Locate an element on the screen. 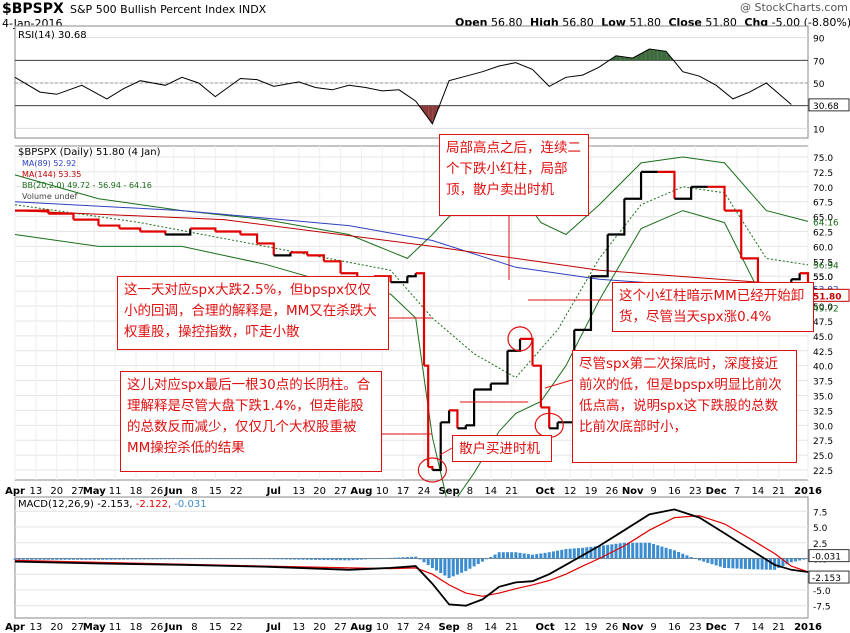 This screenshot has height=633, width=850. x-tick-label: May is located at coordinates (94, 491).